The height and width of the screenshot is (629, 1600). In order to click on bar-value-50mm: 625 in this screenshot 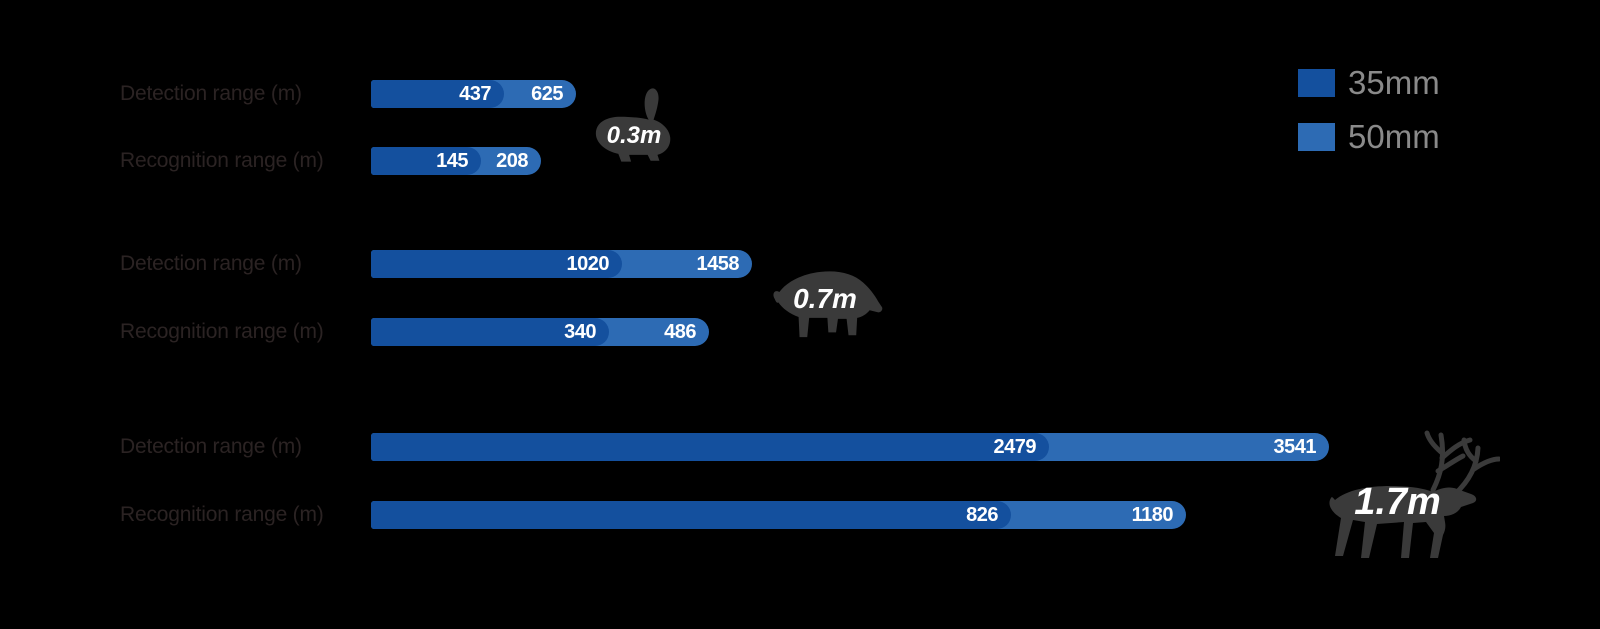, I will do `click(547, 94)`.